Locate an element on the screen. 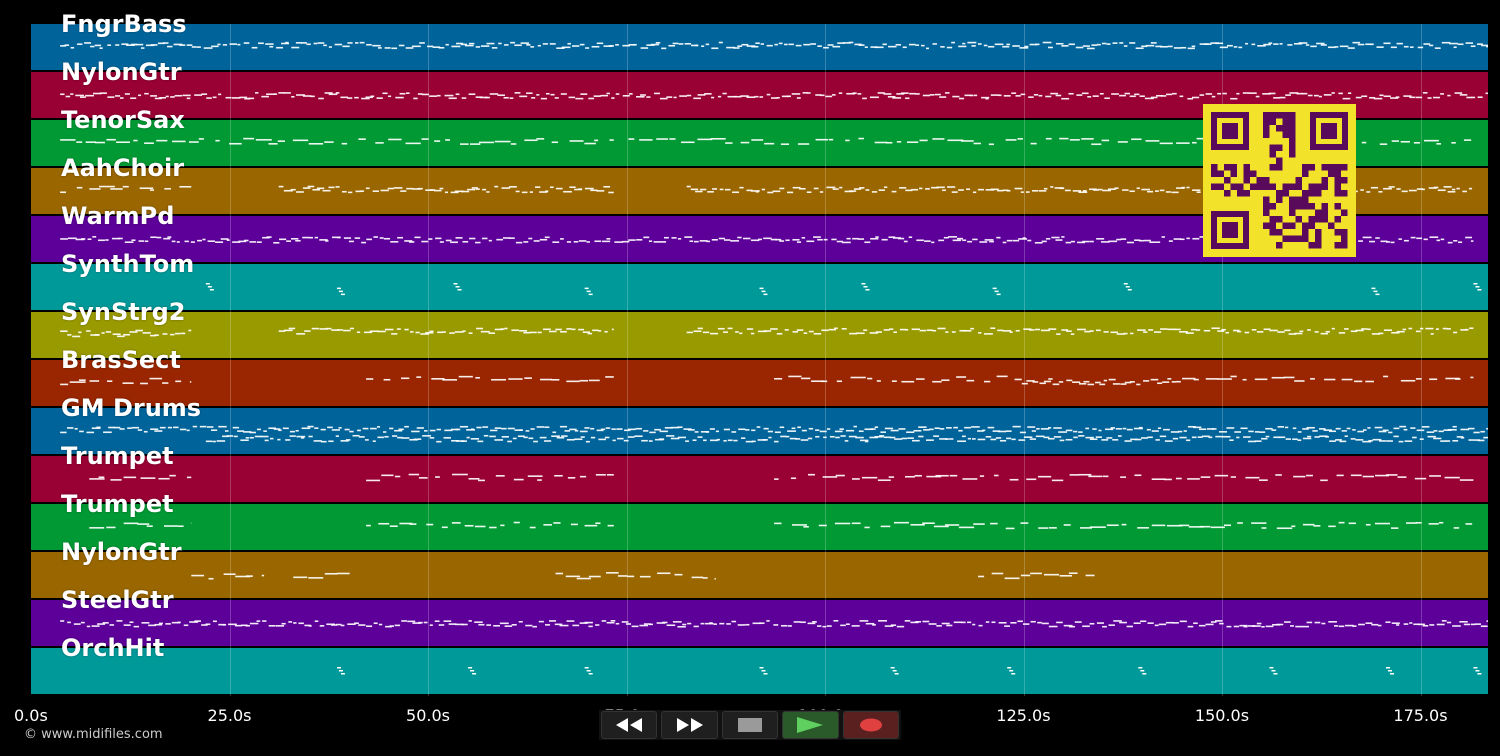  stop-button is located at coordinates (750, 725).